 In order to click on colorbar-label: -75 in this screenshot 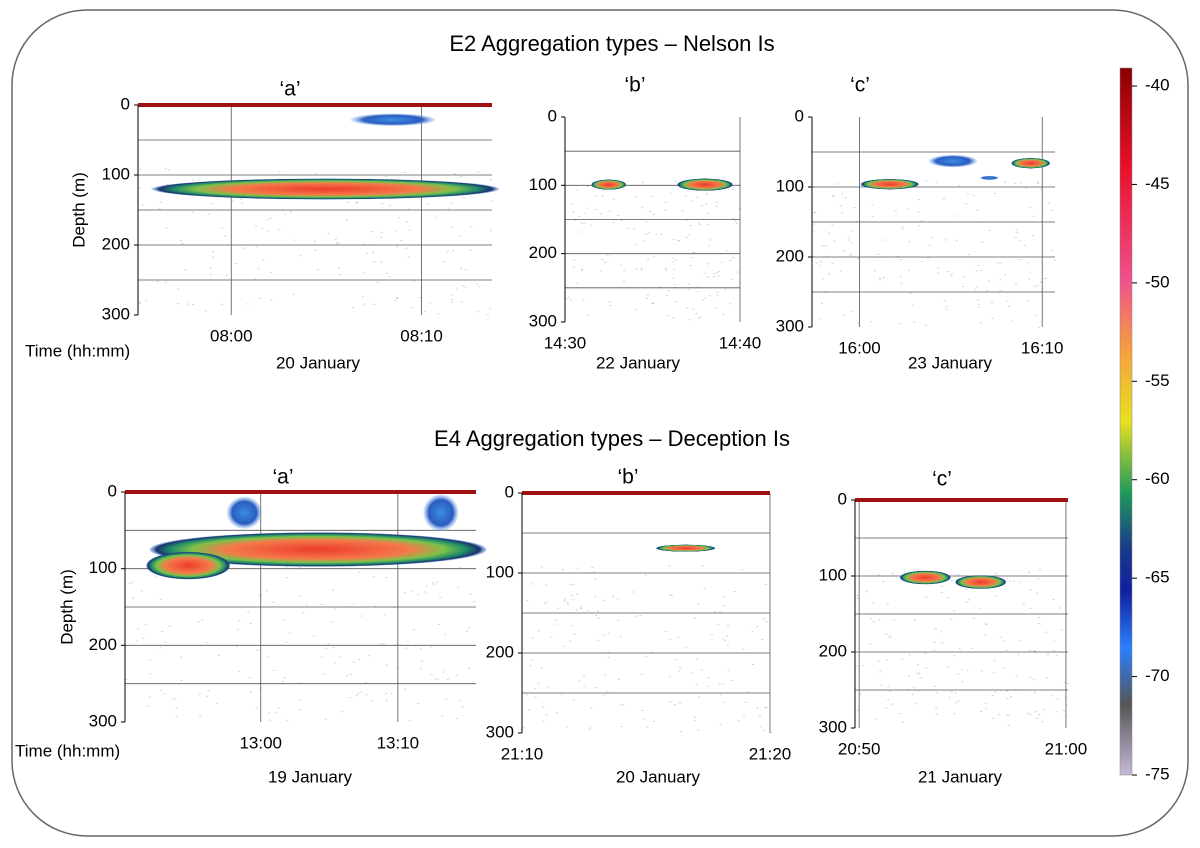, I will do `click(1157, 773)`.